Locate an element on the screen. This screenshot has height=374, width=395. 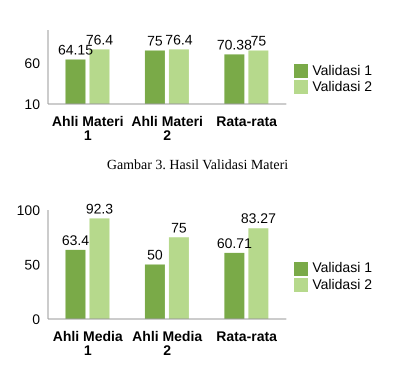
data-label: 70.38 is located at coordinates (234, 44).